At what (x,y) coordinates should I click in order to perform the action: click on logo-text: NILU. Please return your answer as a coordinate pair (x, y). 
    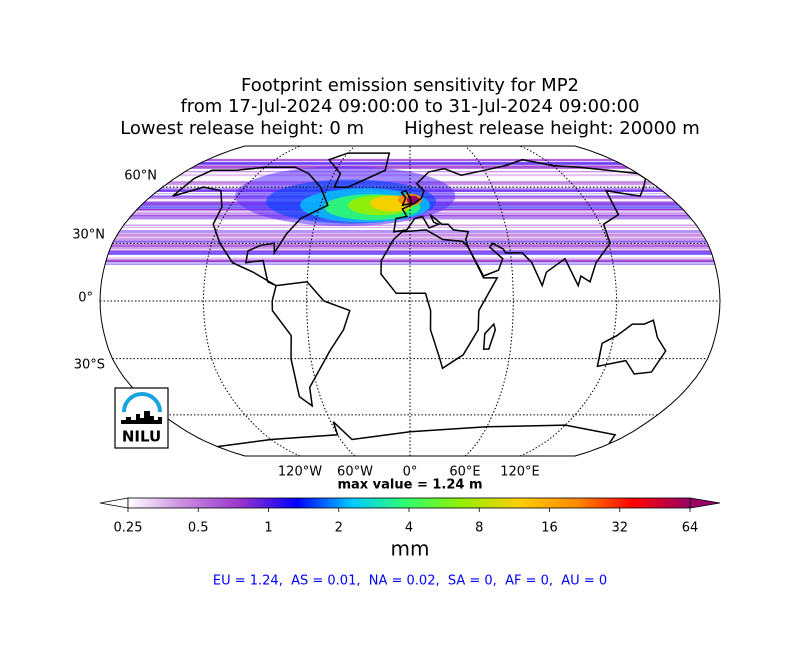
    Looking at the image, I should click on (141, 437).